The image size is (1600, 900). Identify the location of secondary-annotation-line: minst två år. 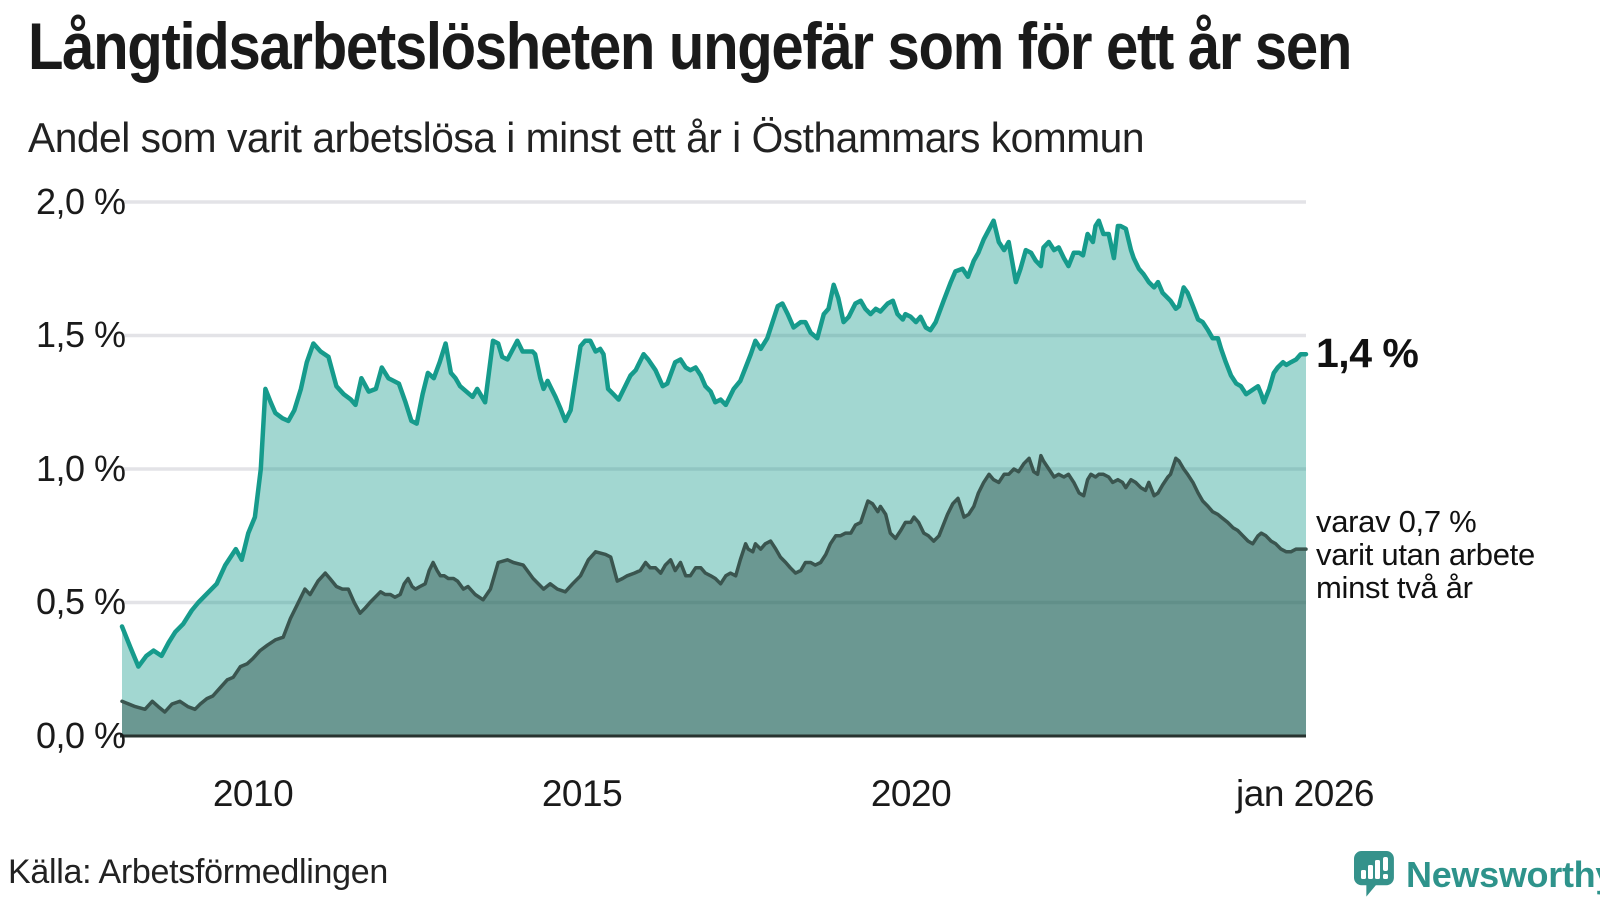
(1394, 587).